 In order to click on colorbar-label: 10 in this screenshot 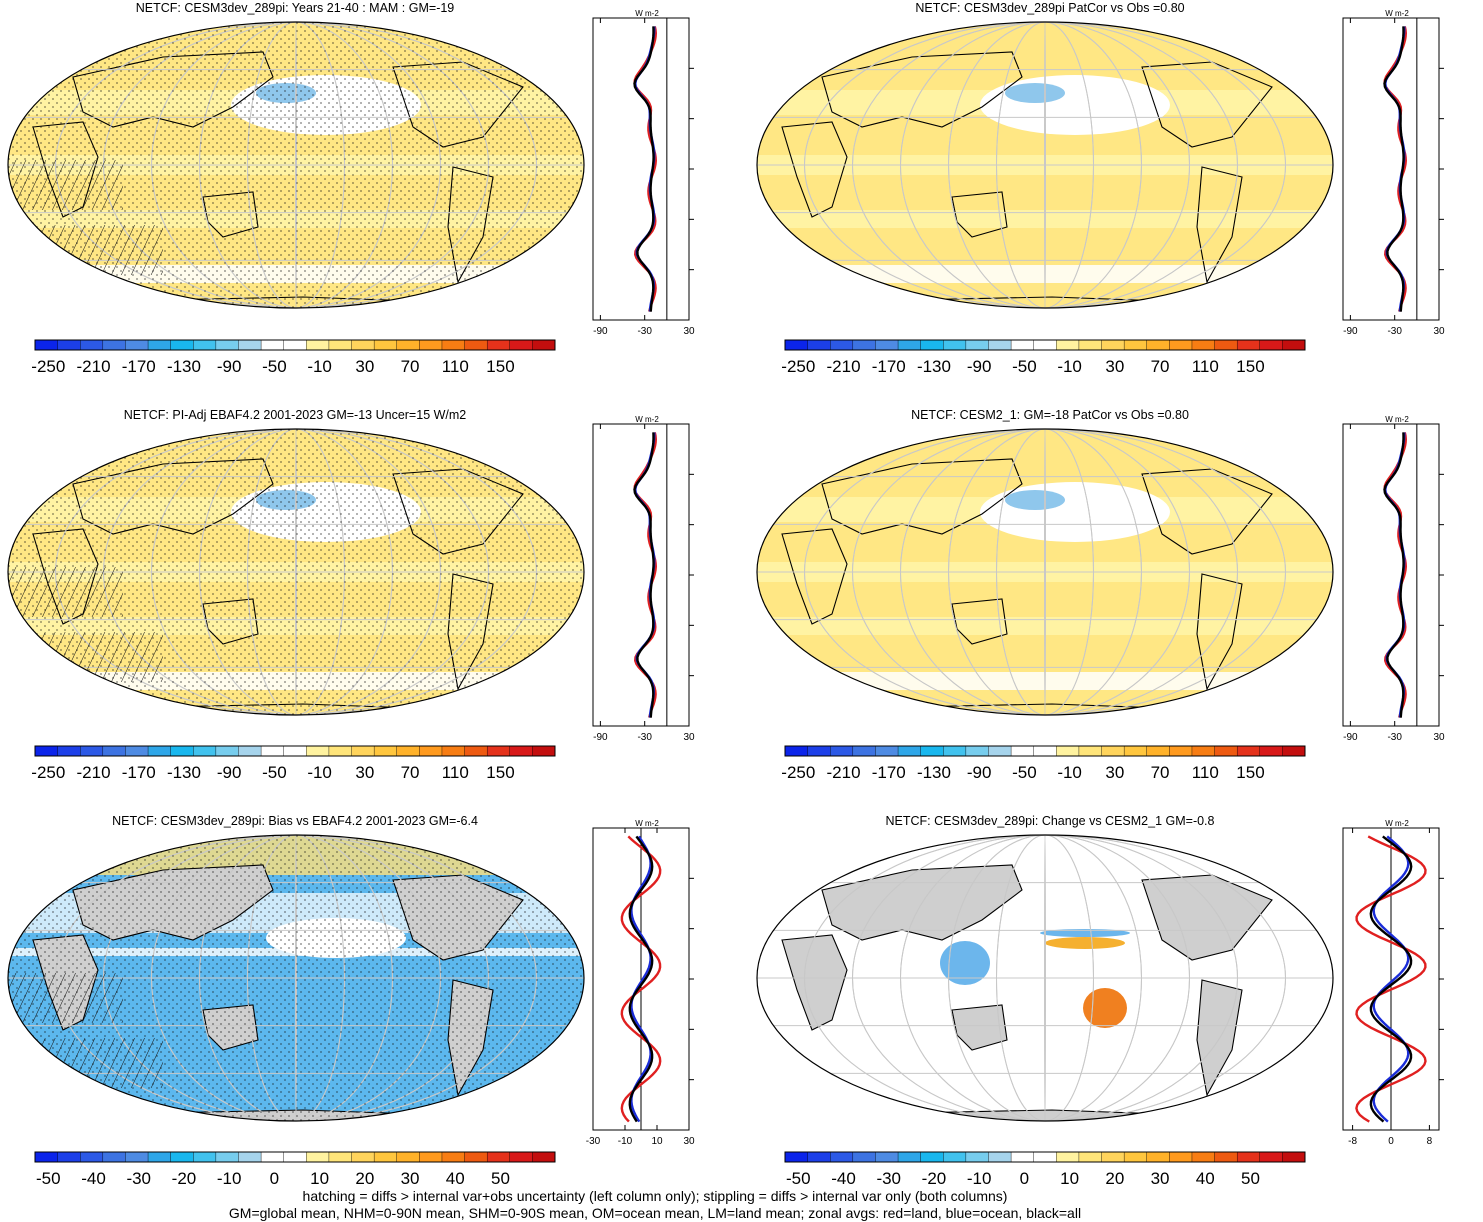, I will do `click(1069, 1178)`.